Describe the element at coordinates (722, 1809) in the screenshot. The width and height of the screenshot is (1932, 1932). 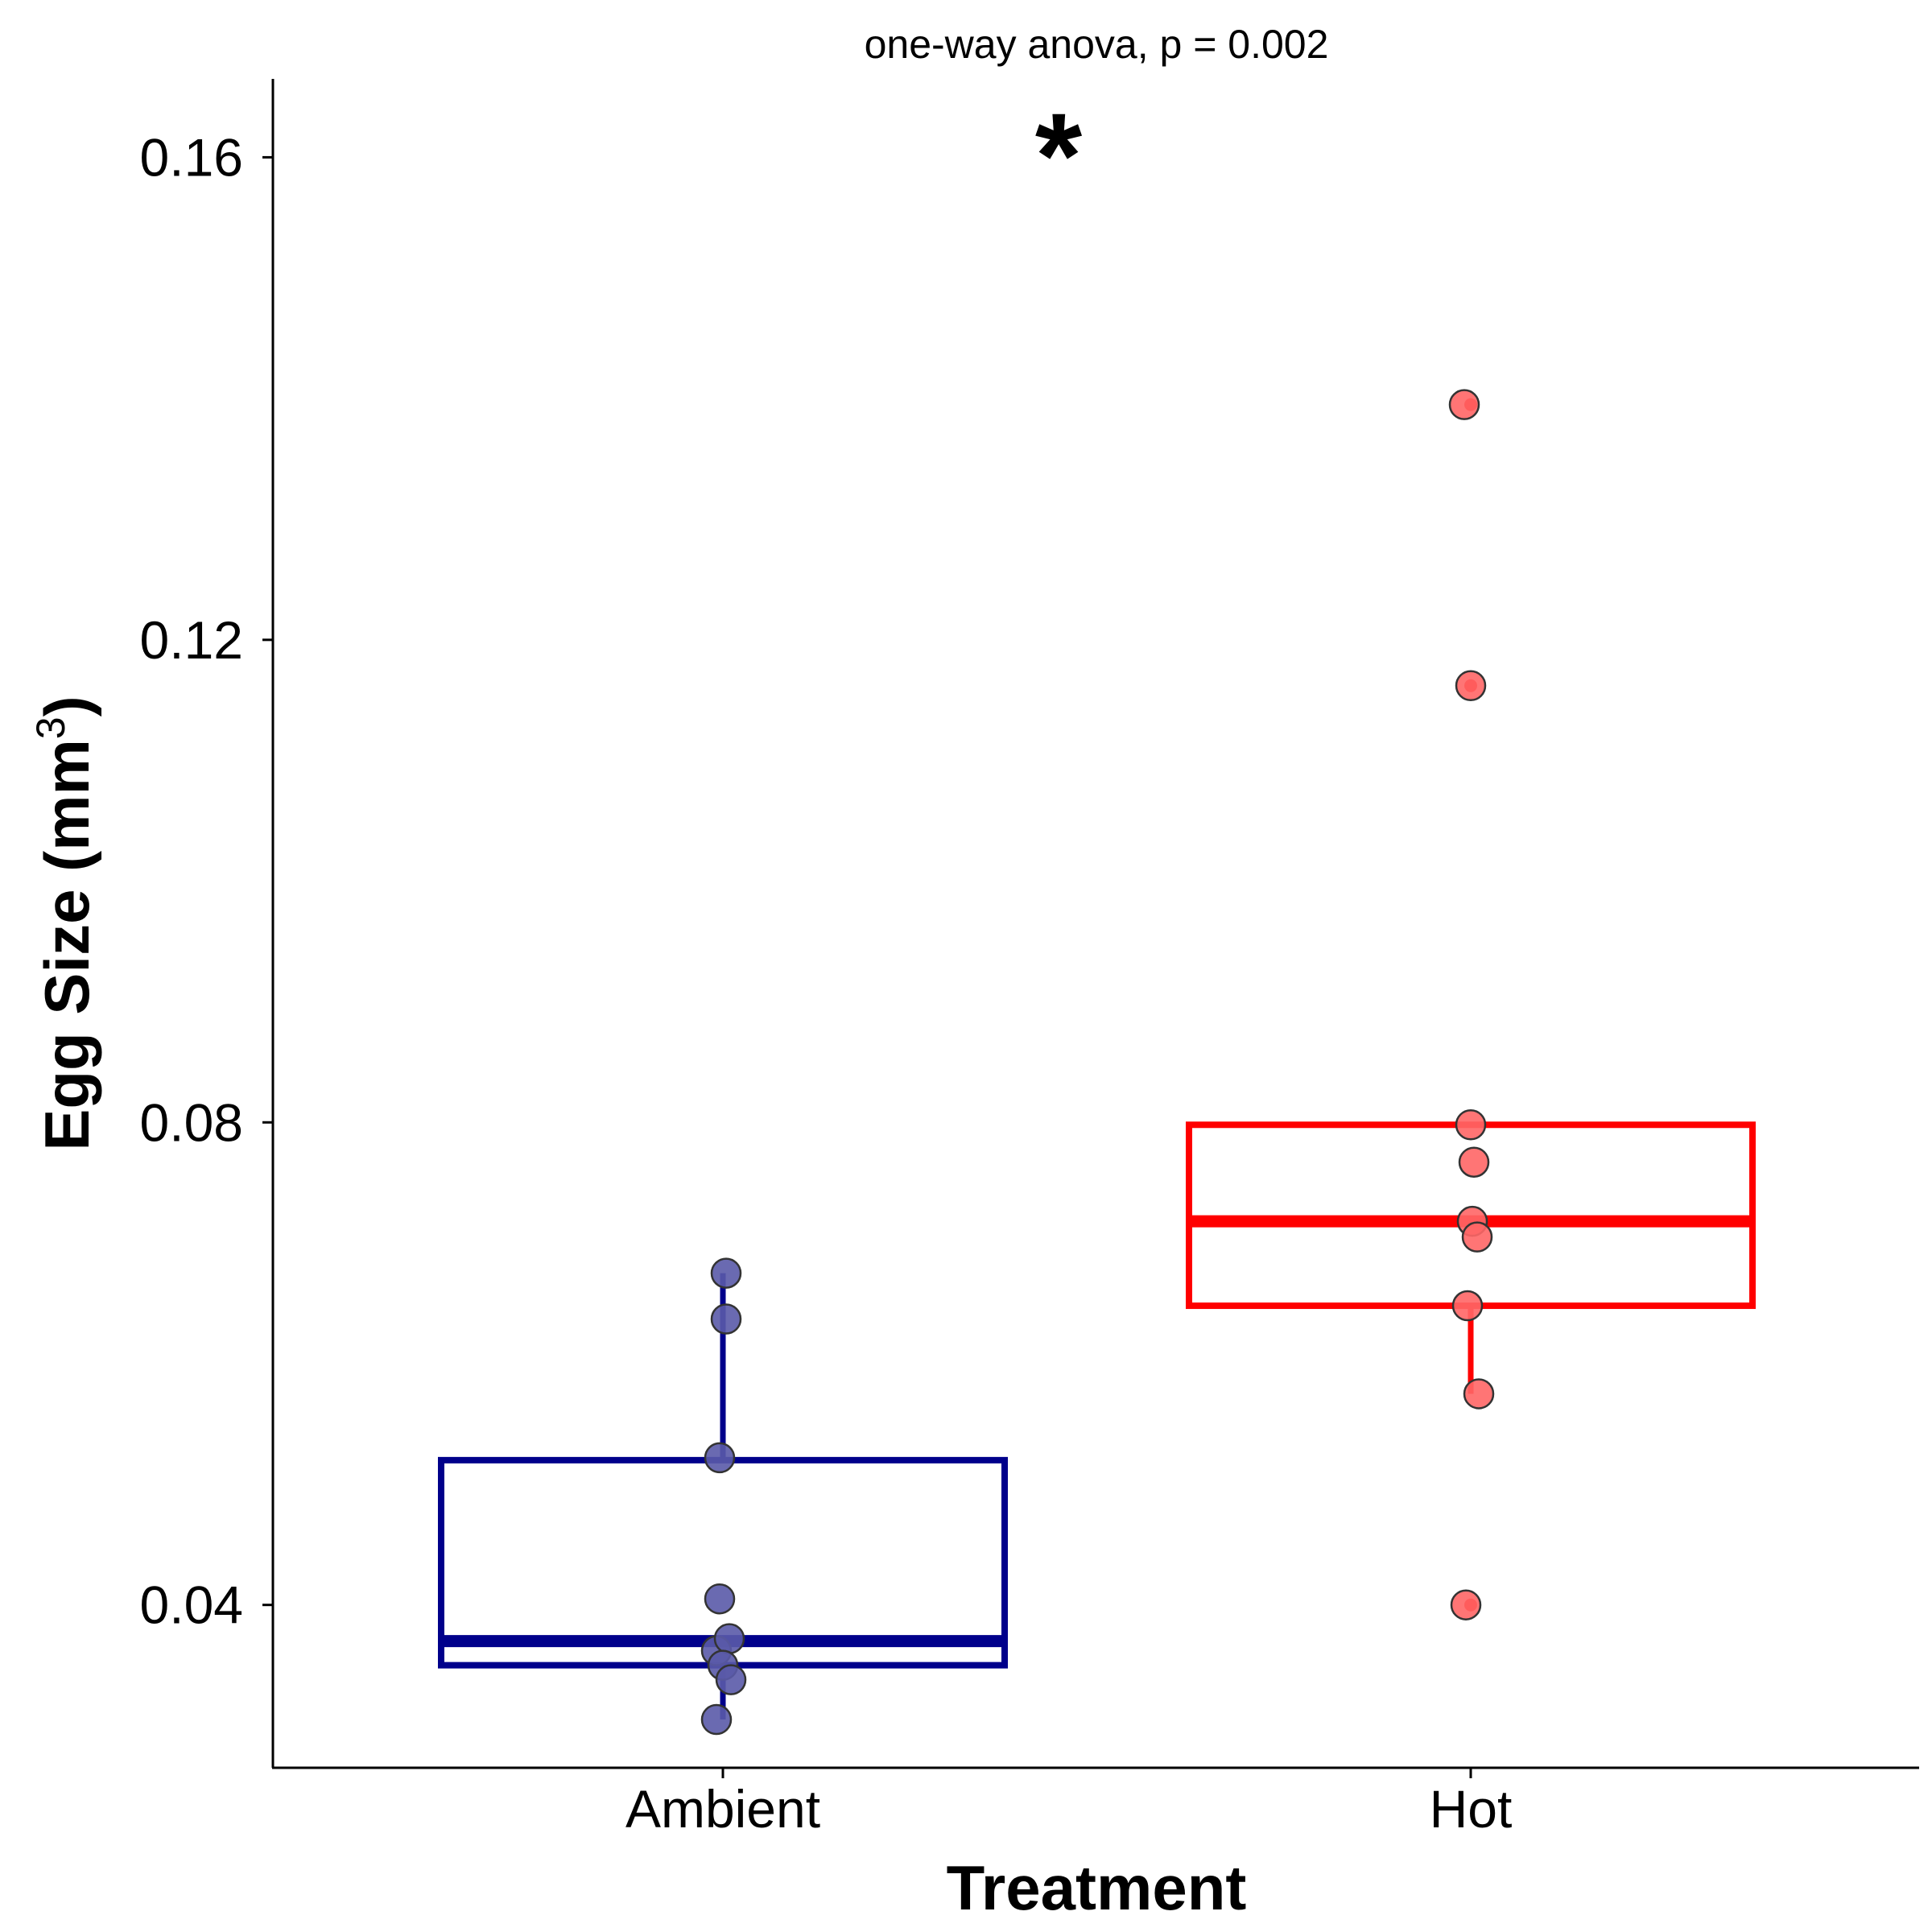
I see `x-tick-label: Ambient` at that location.